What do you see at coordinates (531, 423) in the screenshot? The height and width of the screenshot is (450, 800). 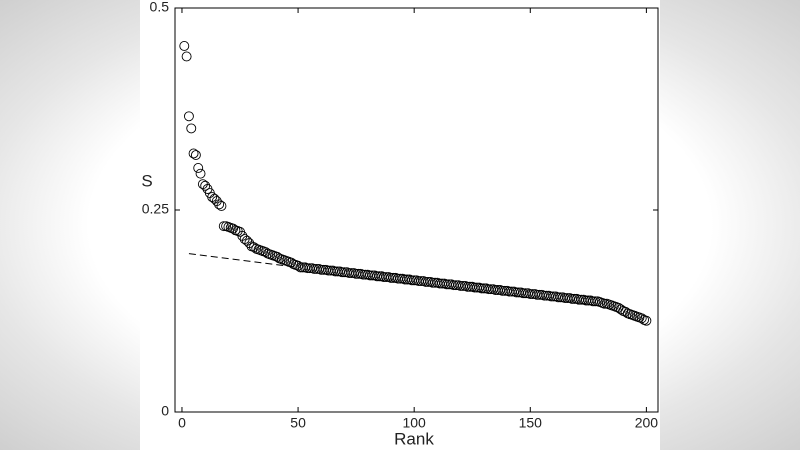 I see `x-tick-label: 150` at bounding box center [531, 423].